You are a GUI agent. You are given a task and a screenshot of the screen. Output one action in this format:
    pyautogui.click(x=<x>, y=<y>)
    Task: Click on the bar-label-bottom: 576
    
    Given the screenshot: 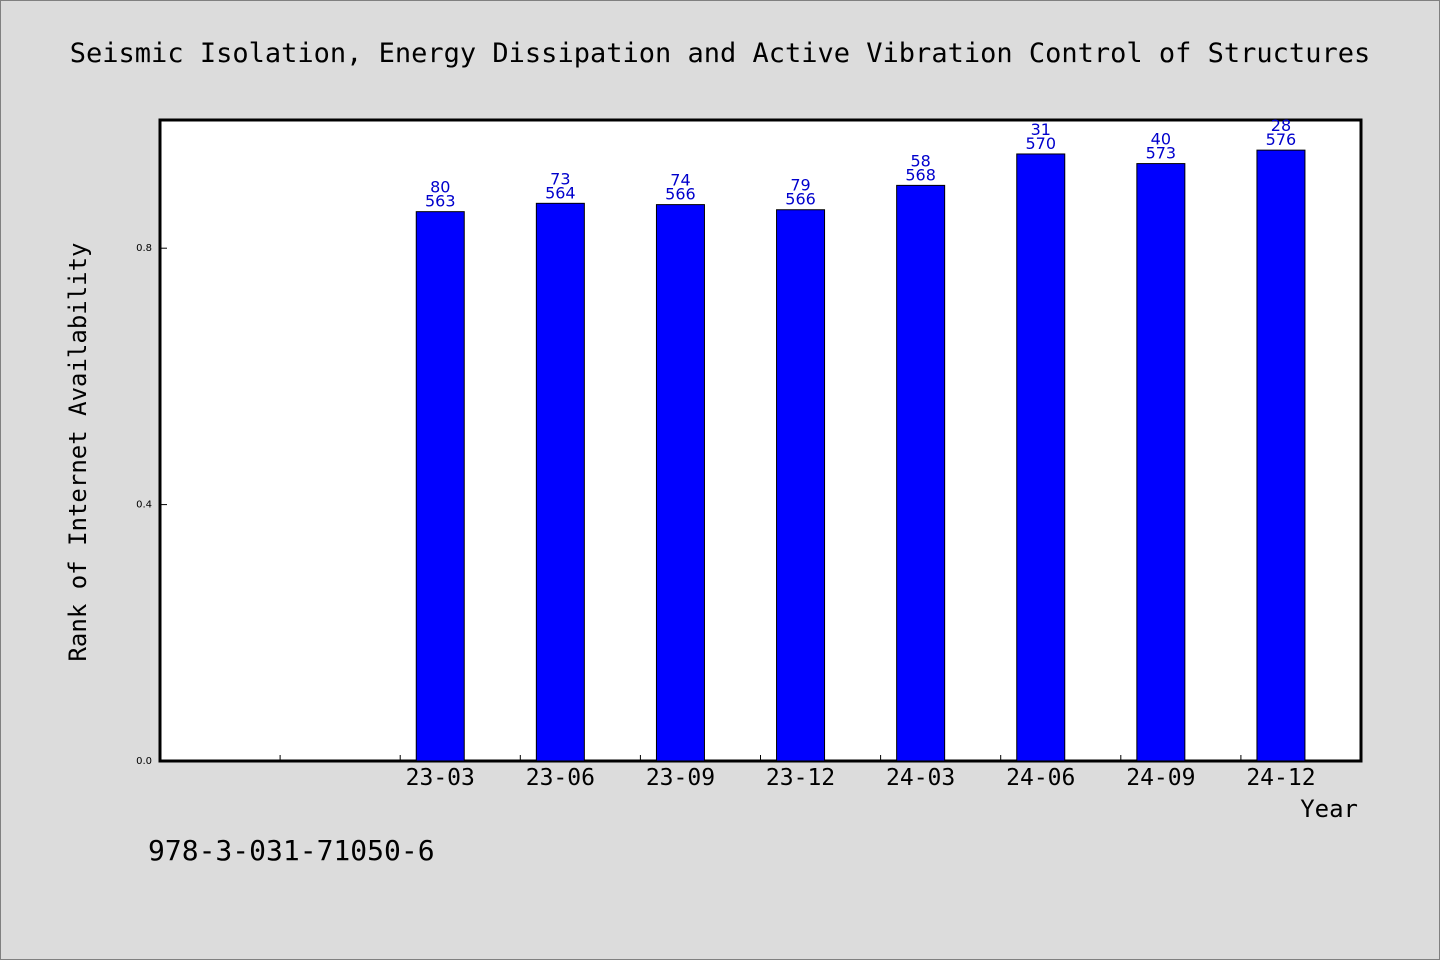 What is the action you would take?
    pyautogui.click(x=1281, y=139)
    